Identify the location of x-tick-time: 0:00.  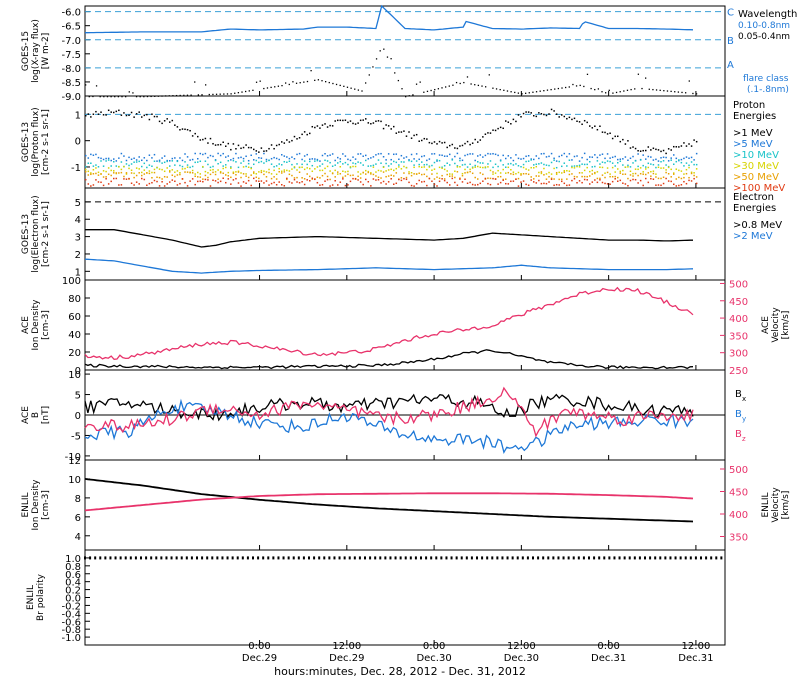
(259, 646).